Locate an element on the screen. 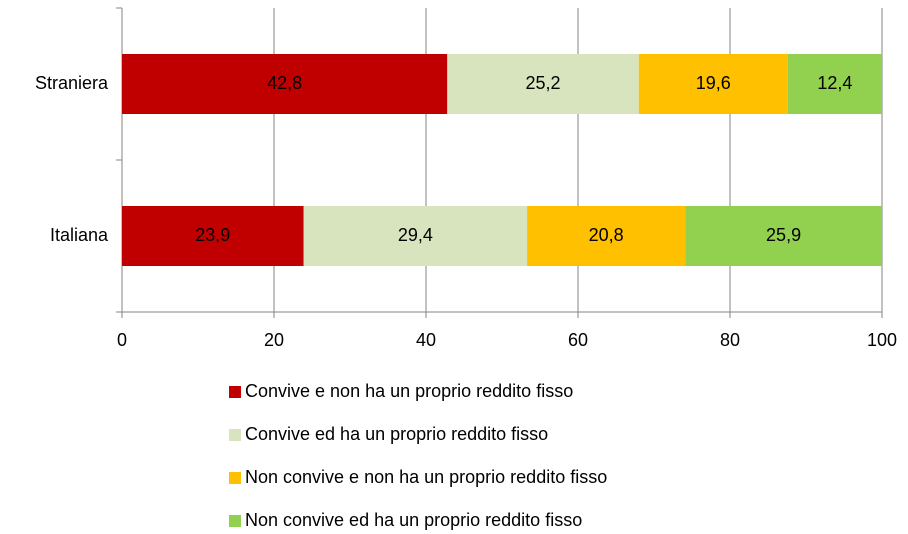  value-label: 42,8 is located at coordinates (284, 83).